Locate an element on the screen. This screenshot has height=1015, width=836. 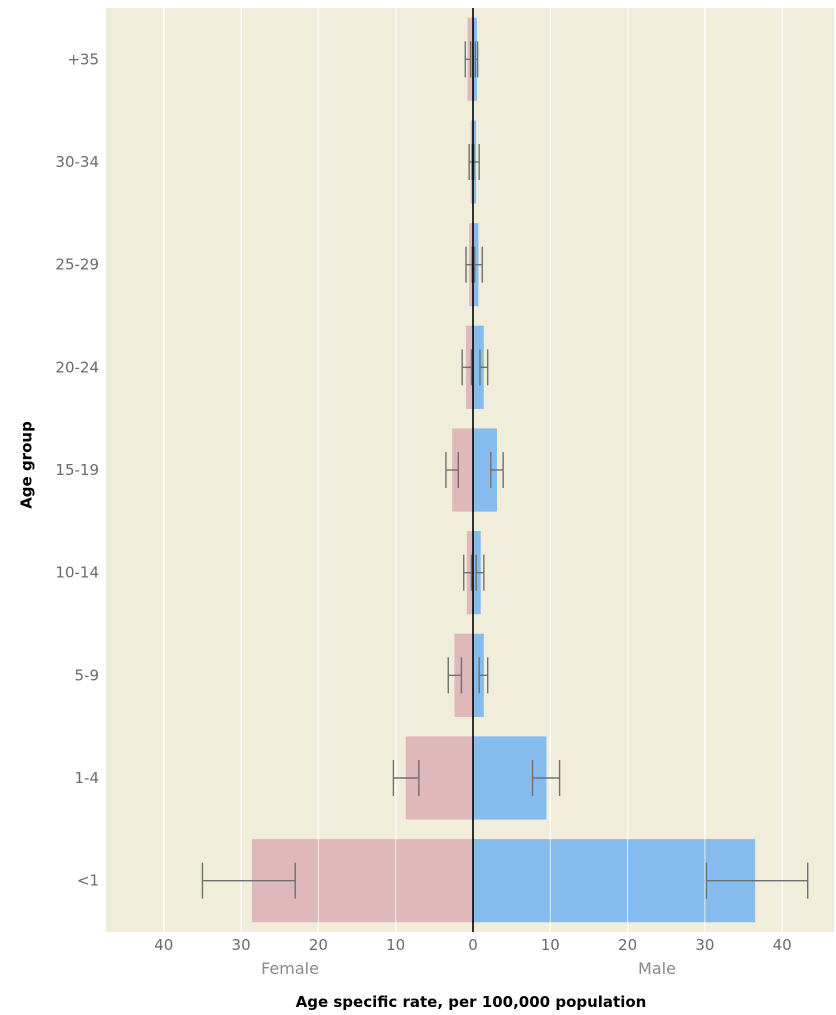
y-tick-label: 10-14 is located at coordinates (77, 573).